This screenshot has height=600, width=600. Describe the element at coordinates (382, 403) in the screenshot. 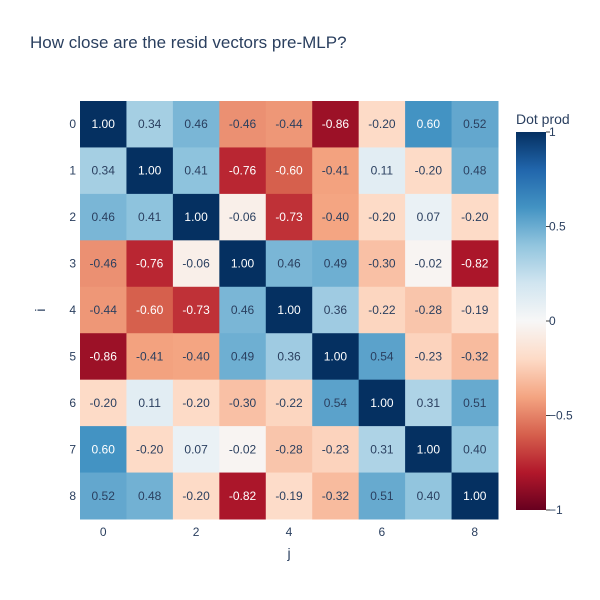

I see `cell-label-6-6: 1.00` at that location.